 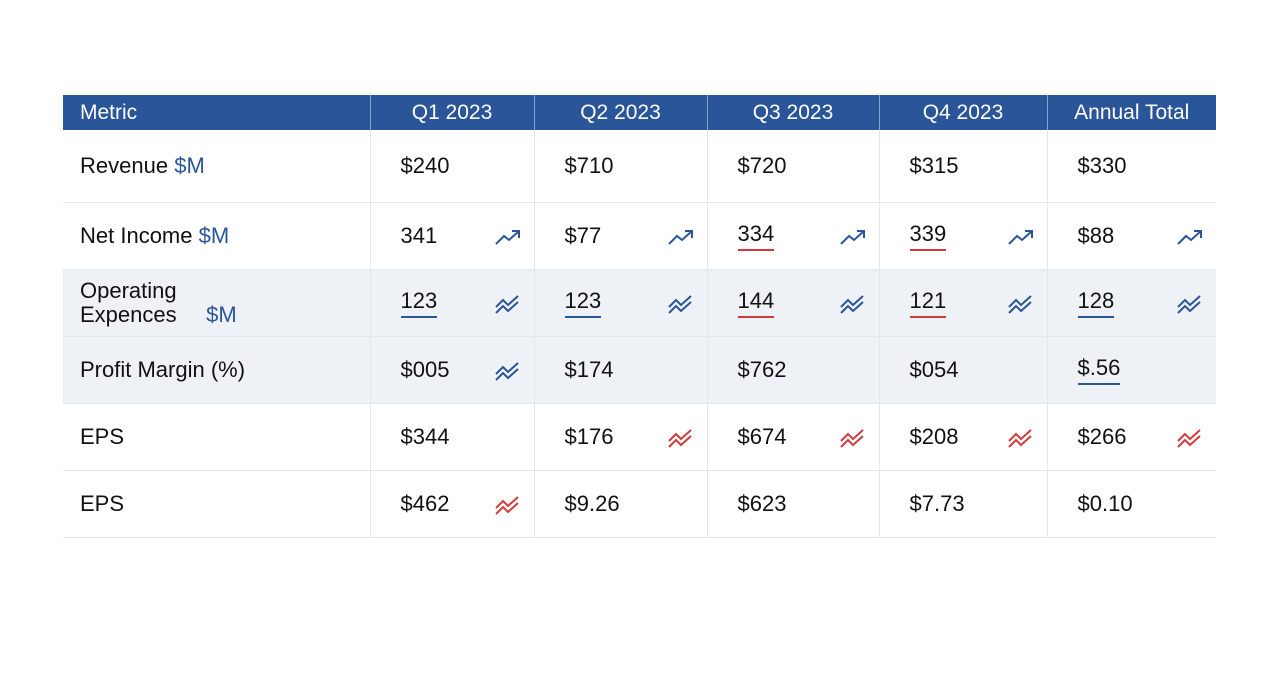 I want to click on value: $330, so click(x=1102, y=165).